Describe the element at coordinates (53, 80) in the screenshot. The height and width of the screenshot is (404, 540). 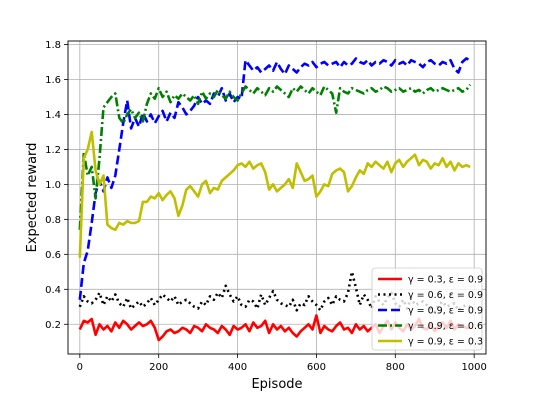
I see `y-tick-label: 1.6` at that location.